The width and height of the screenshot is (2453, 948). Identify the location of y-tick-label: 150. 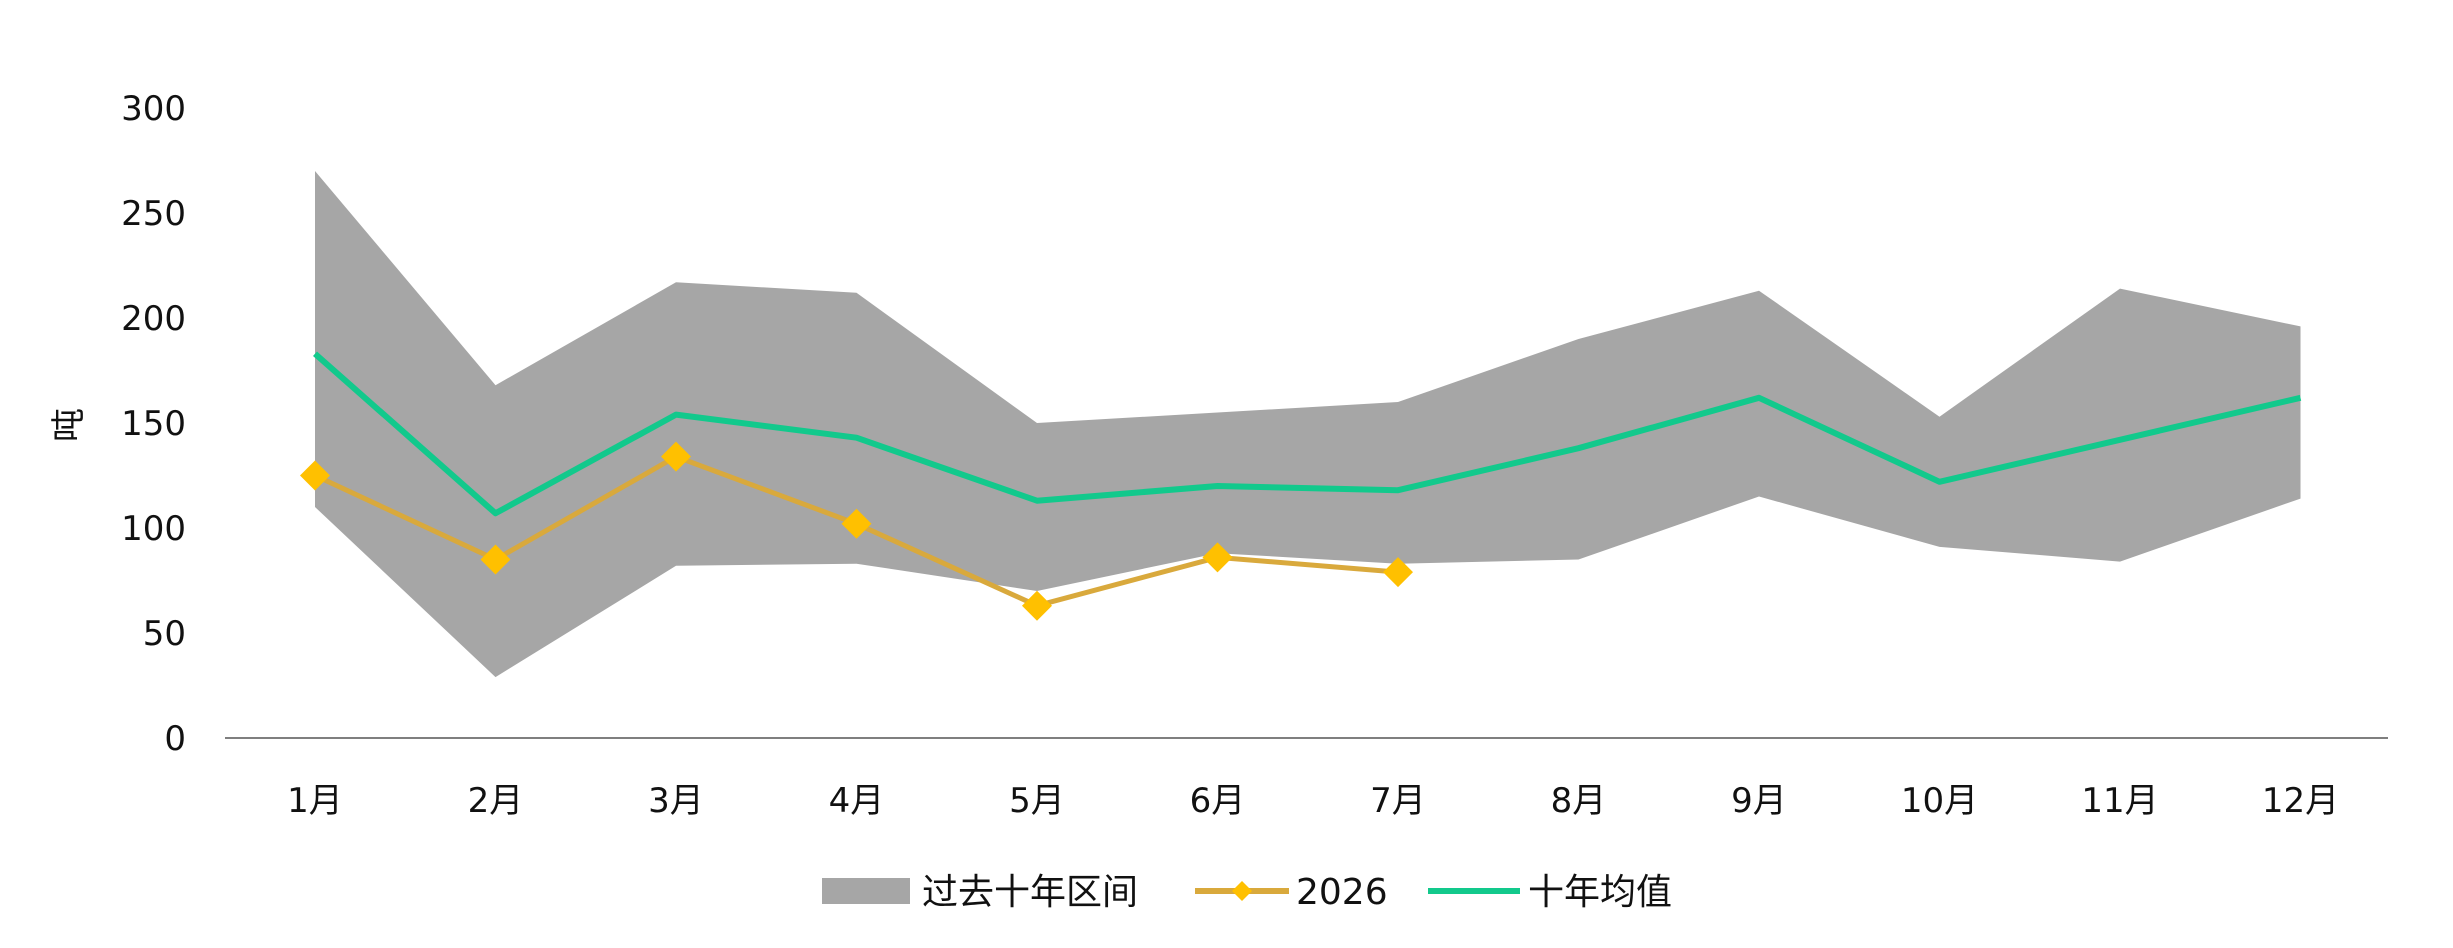
(153, 424).